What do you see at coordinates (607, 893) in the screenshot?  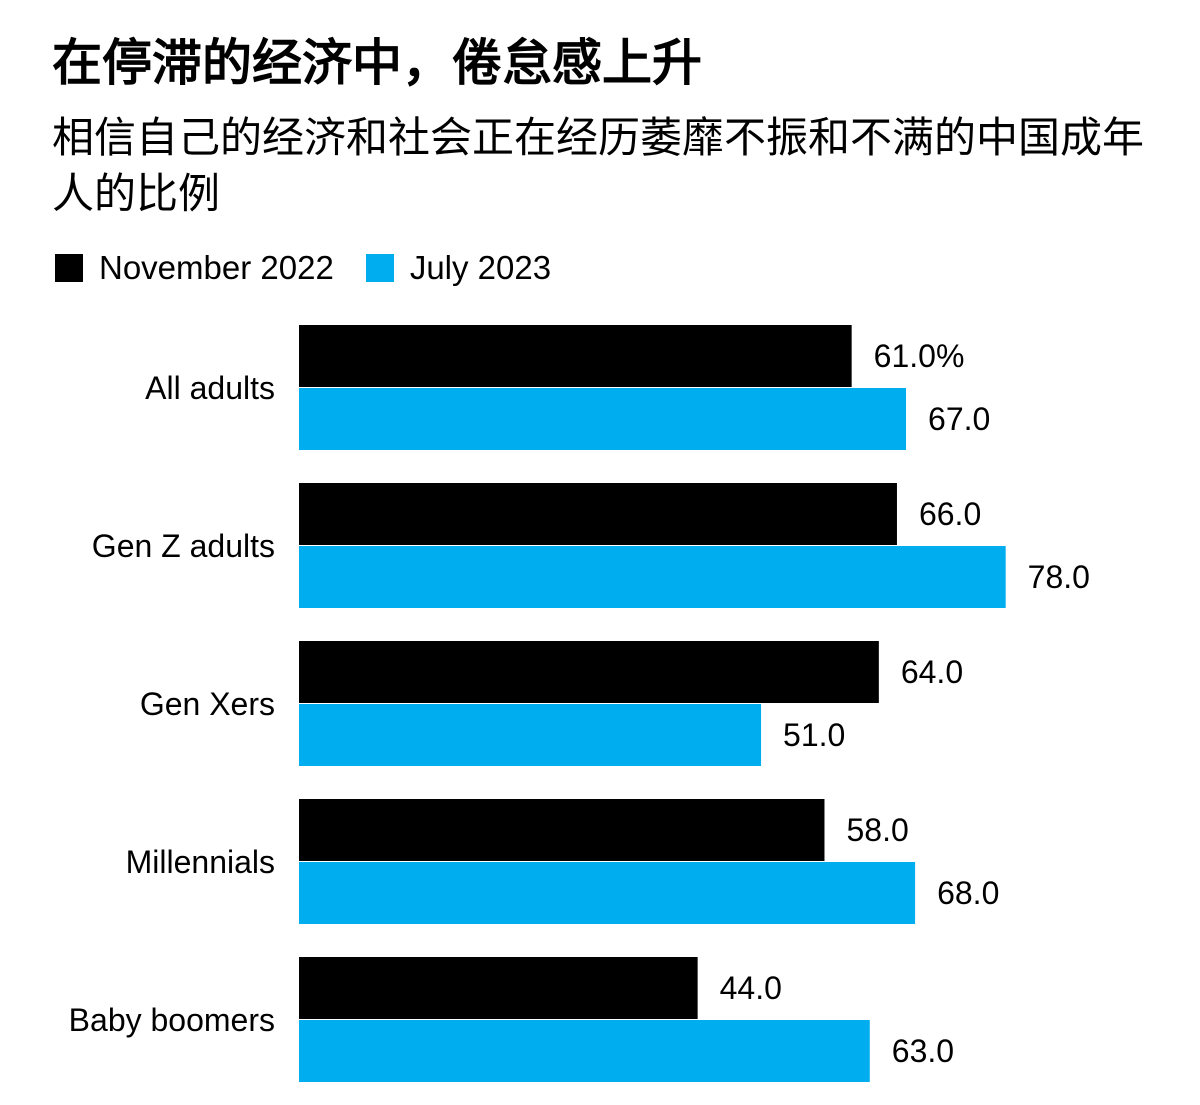 I see `bar-july-2023-millennials` at bounding box center [607, 893].